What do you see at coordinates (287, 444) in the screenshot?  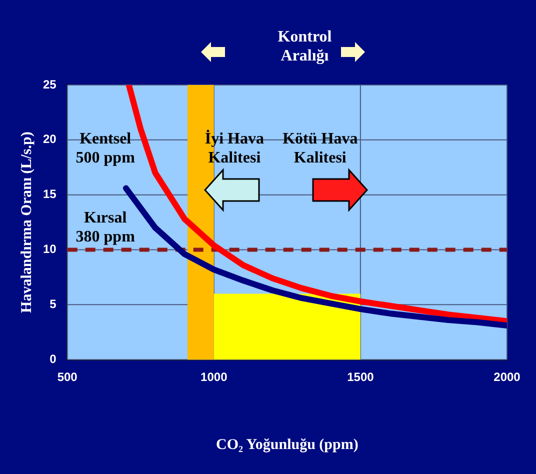 I see `x-axis-title: CO₂ Yoğunluğu (ppm)` at bounding box center [287, 444].